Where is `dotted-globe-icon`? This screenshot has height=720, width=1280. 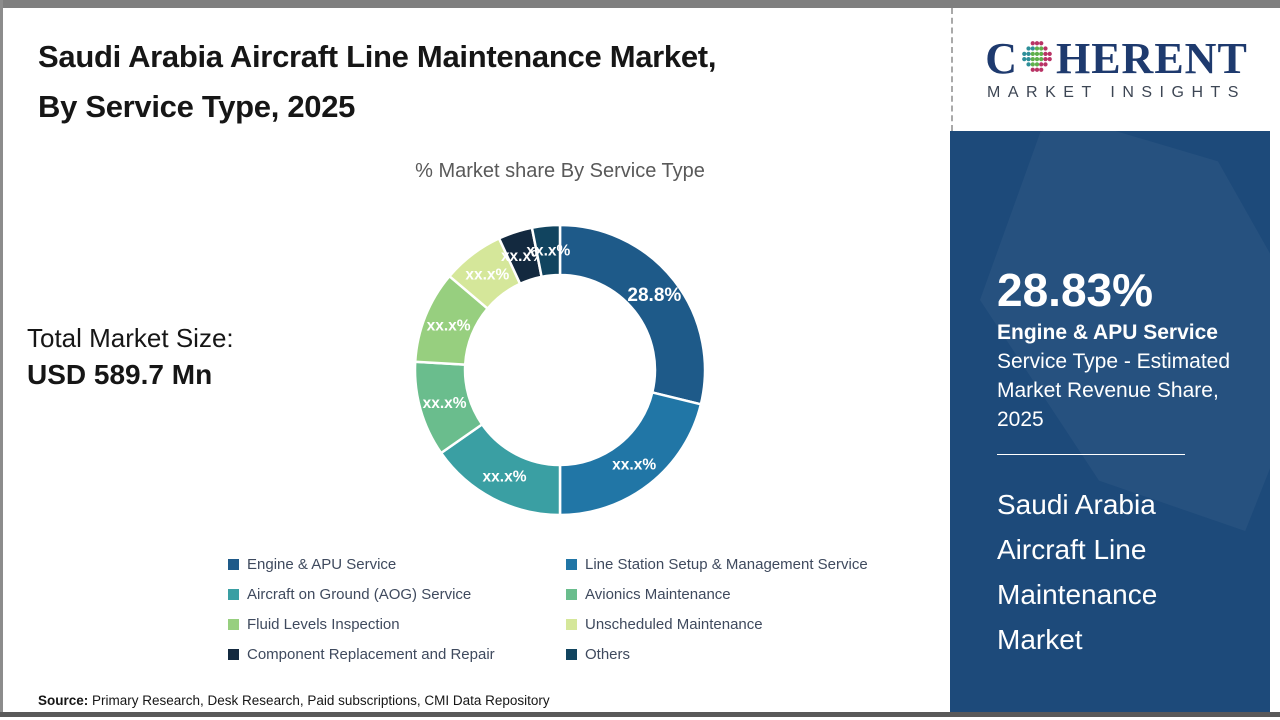 dotted-globe-icon is located at coordinates (1037, 56).